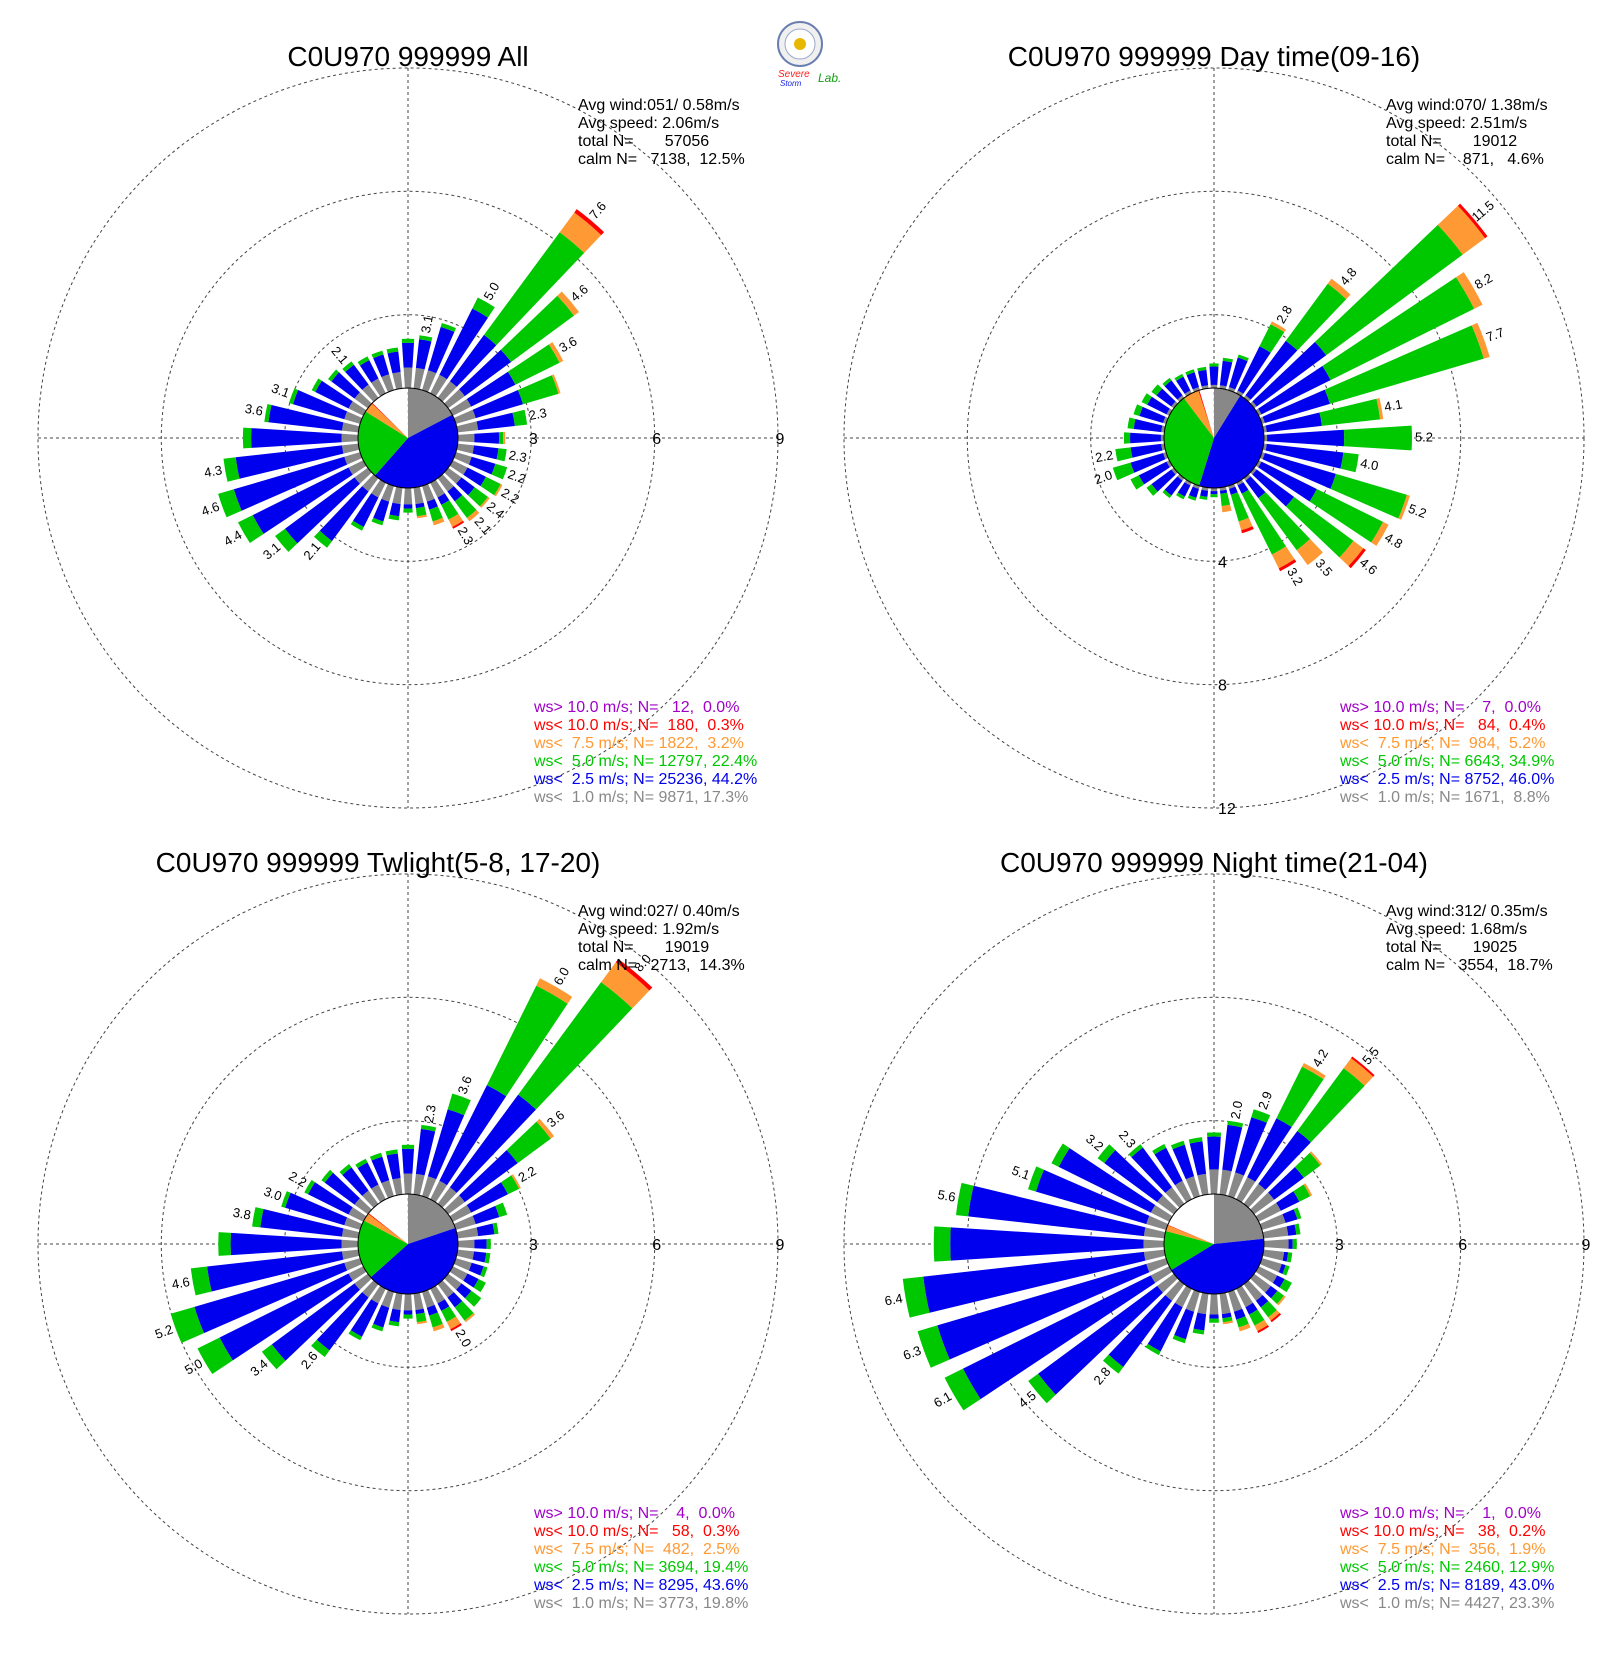 The height and width of the screenshot is (1660, 1620). What do you see at coordinates (382, 443) in the screenshot?
I see `pie-slice` at bounding box center [382, 443].